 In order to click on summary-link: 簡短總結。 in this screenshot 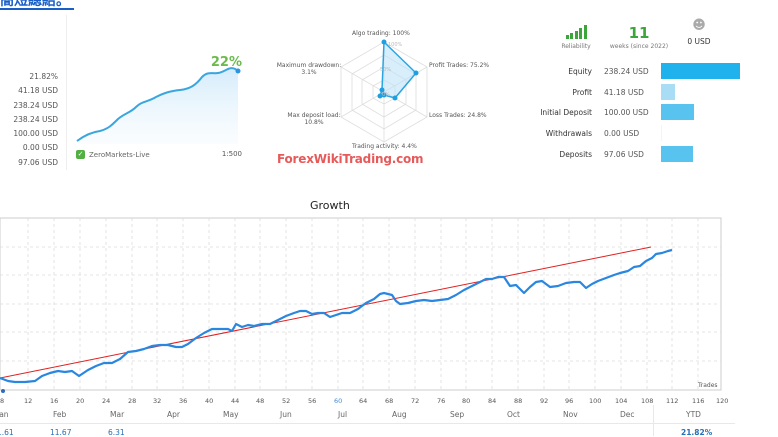, I will do `click(37, 5)`.